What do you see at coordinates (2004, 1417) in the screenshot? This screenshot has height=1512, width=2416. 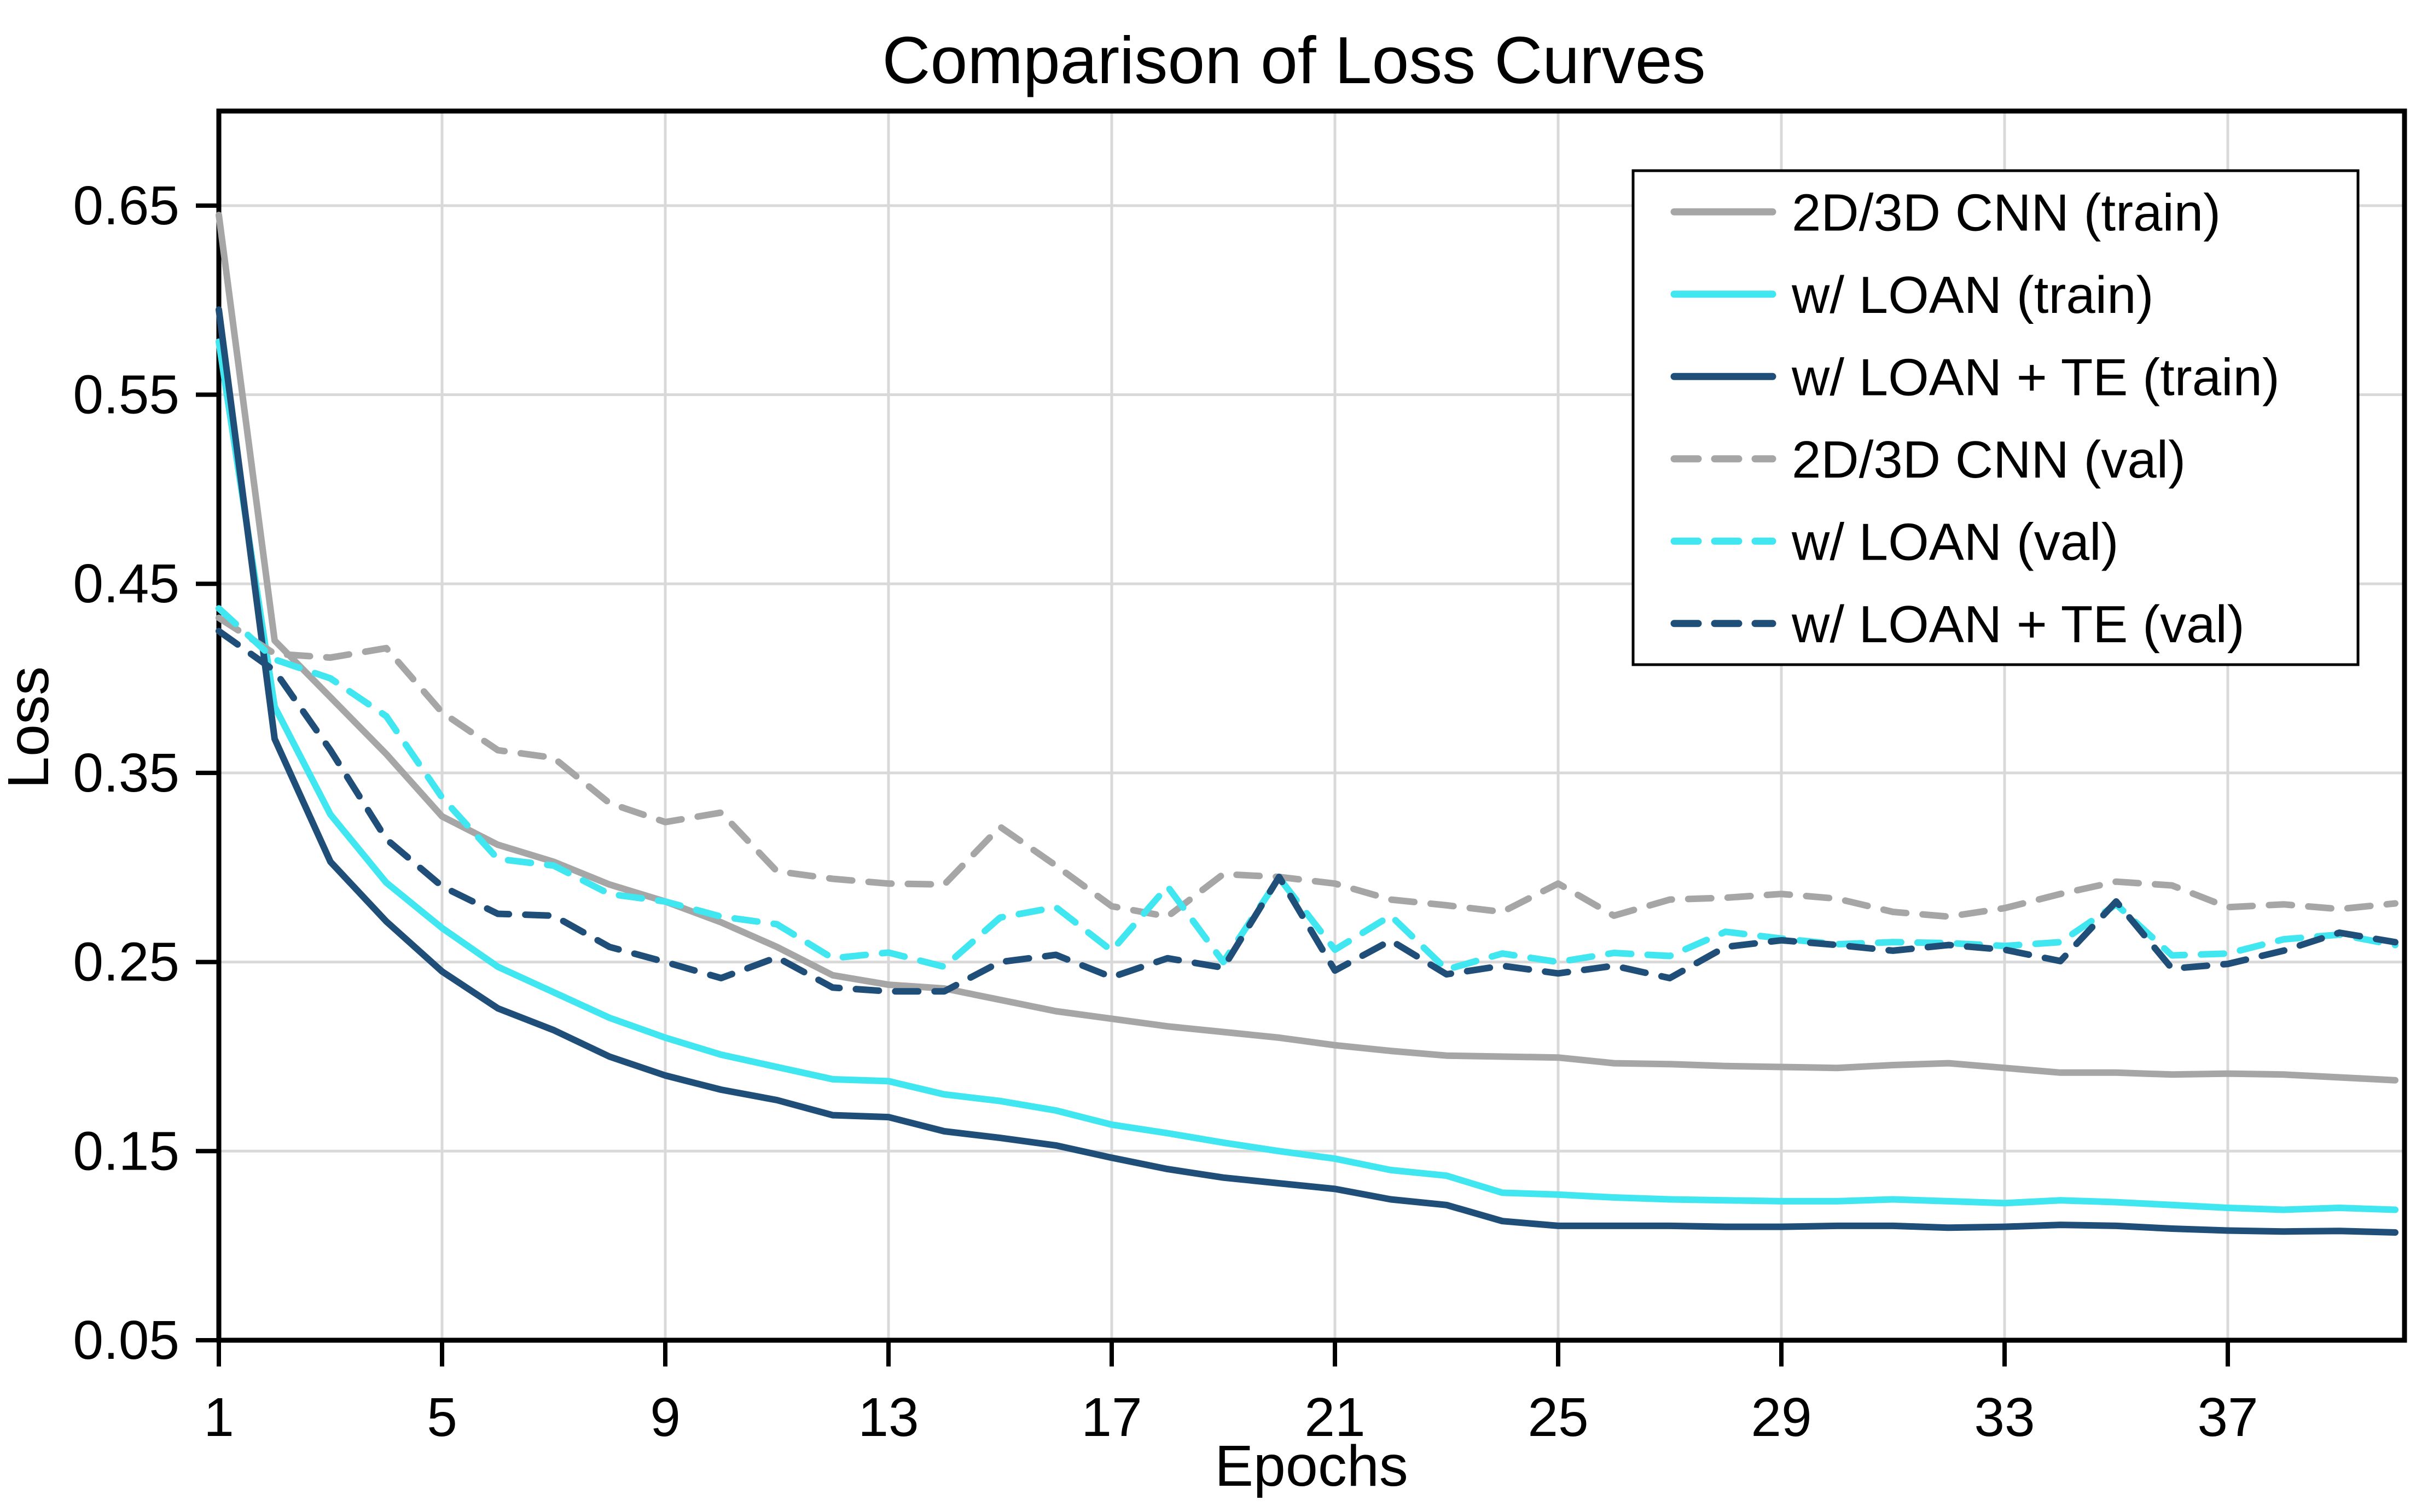 I see `x-tick-label: 33` at bounding box center [2004, 1417].